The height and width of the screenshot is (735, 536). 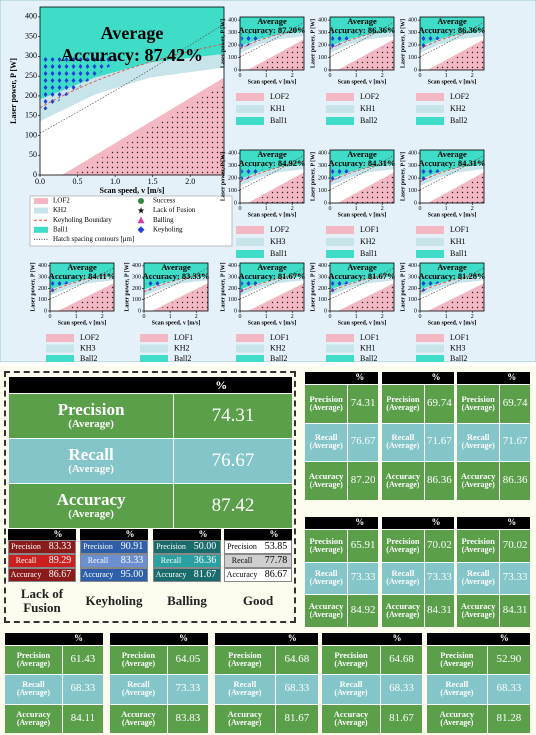 What do you see at coordinates (438, 610) in the screenshot?
I see `metric-value: 84.31` at bounding box center [438, 610].